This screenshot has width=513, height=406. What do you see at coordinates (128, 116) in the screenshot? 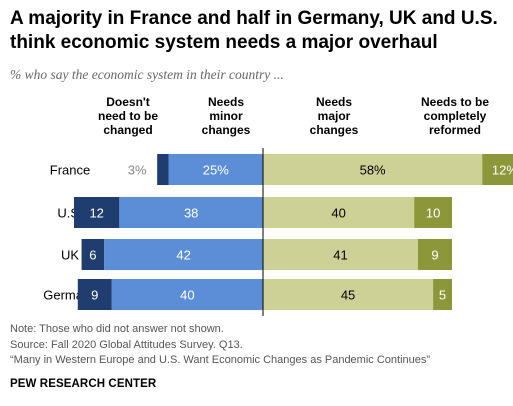
I see `column-header-1: need to be` at bounding box center [128, 116].